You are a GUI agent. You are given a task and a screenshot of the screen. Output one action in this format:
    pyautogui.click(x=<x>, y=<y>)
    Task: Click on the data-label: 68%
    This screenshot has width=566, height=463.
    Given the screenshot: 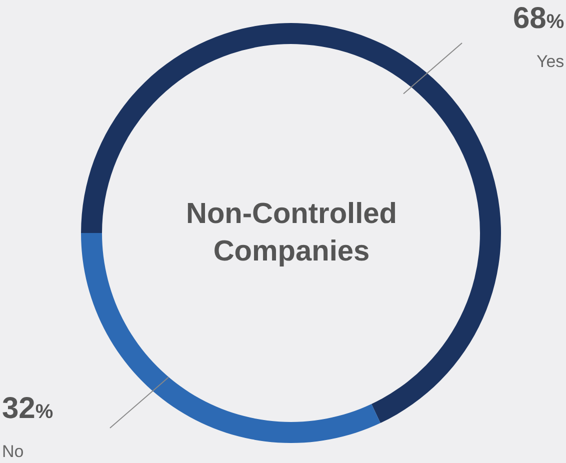 What is the action you would take?
    pyautogui.click(x=538, y=18)
    